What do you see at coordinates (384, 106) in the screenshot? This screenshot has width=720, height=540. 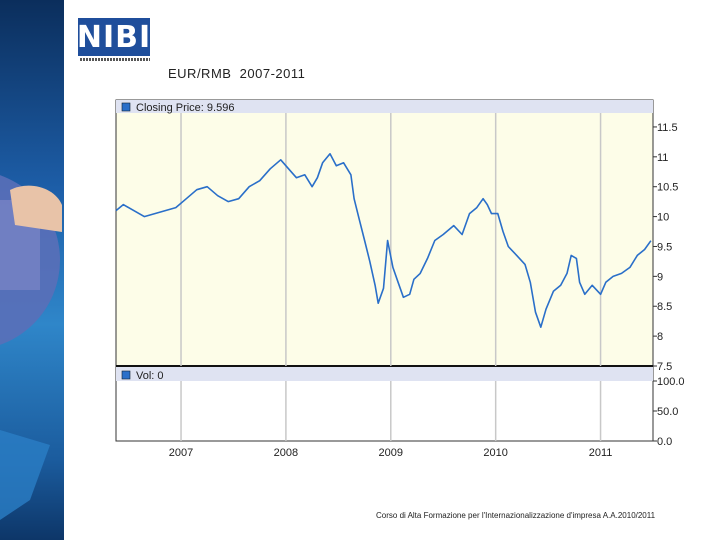 I see `price-legend-bar` at bounding box center [384, 106].